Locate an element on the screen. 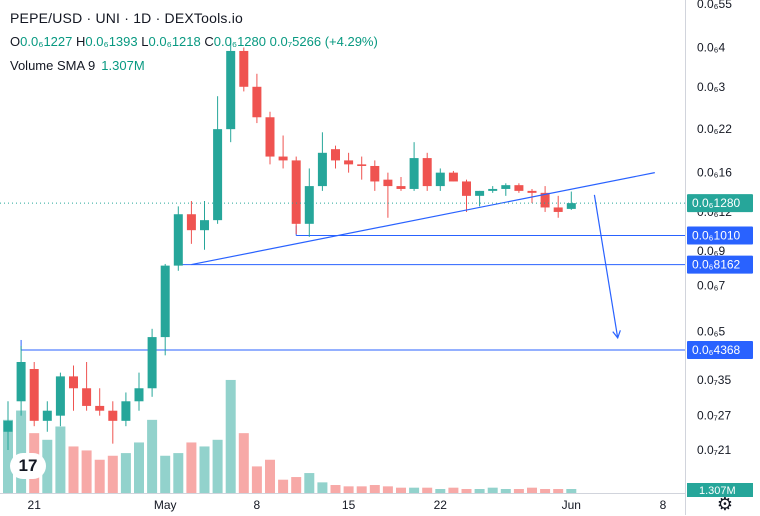 This screenshot has width=760, height=516. ohlc-open-key: O is located at coordinates (15, 41).